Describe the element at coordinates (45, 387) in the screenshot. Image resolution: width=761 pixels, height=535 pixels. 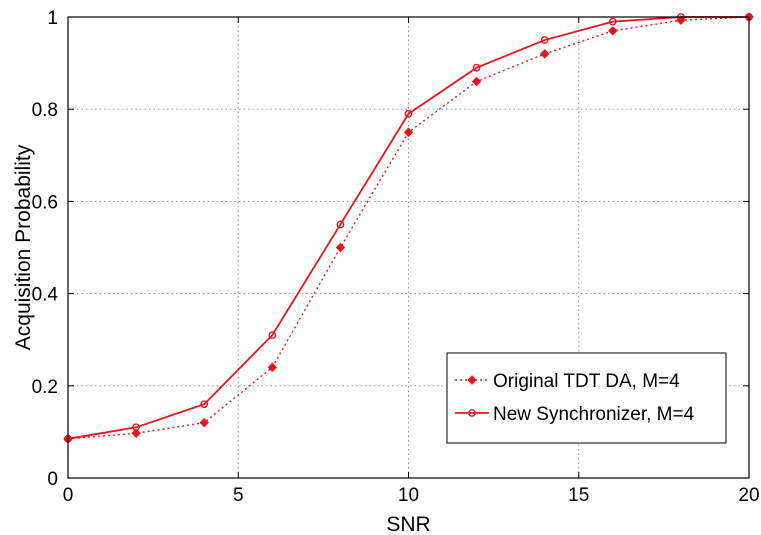
I see `y-tick-label: 0.2` at that location.